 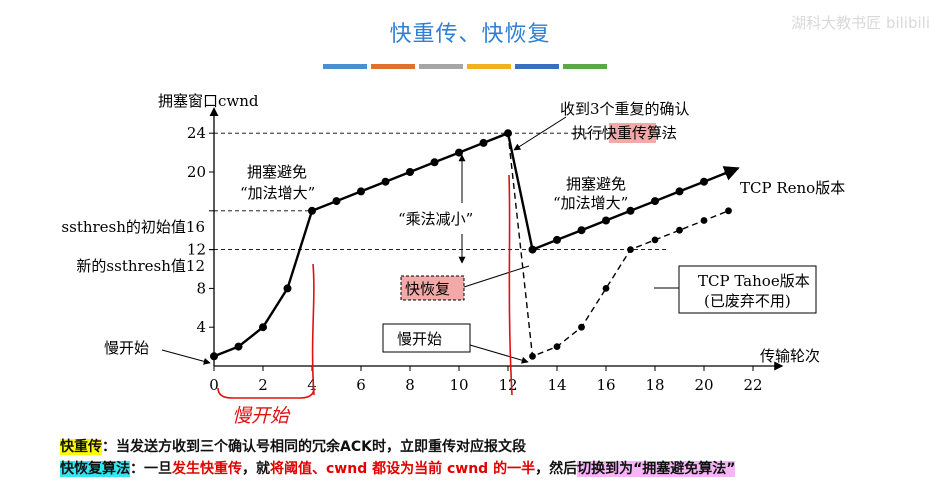 What do you see at coordinates (196, 133) in the screenshot?
I see `y-tick-label: 24` at bounding box center [196, 133].